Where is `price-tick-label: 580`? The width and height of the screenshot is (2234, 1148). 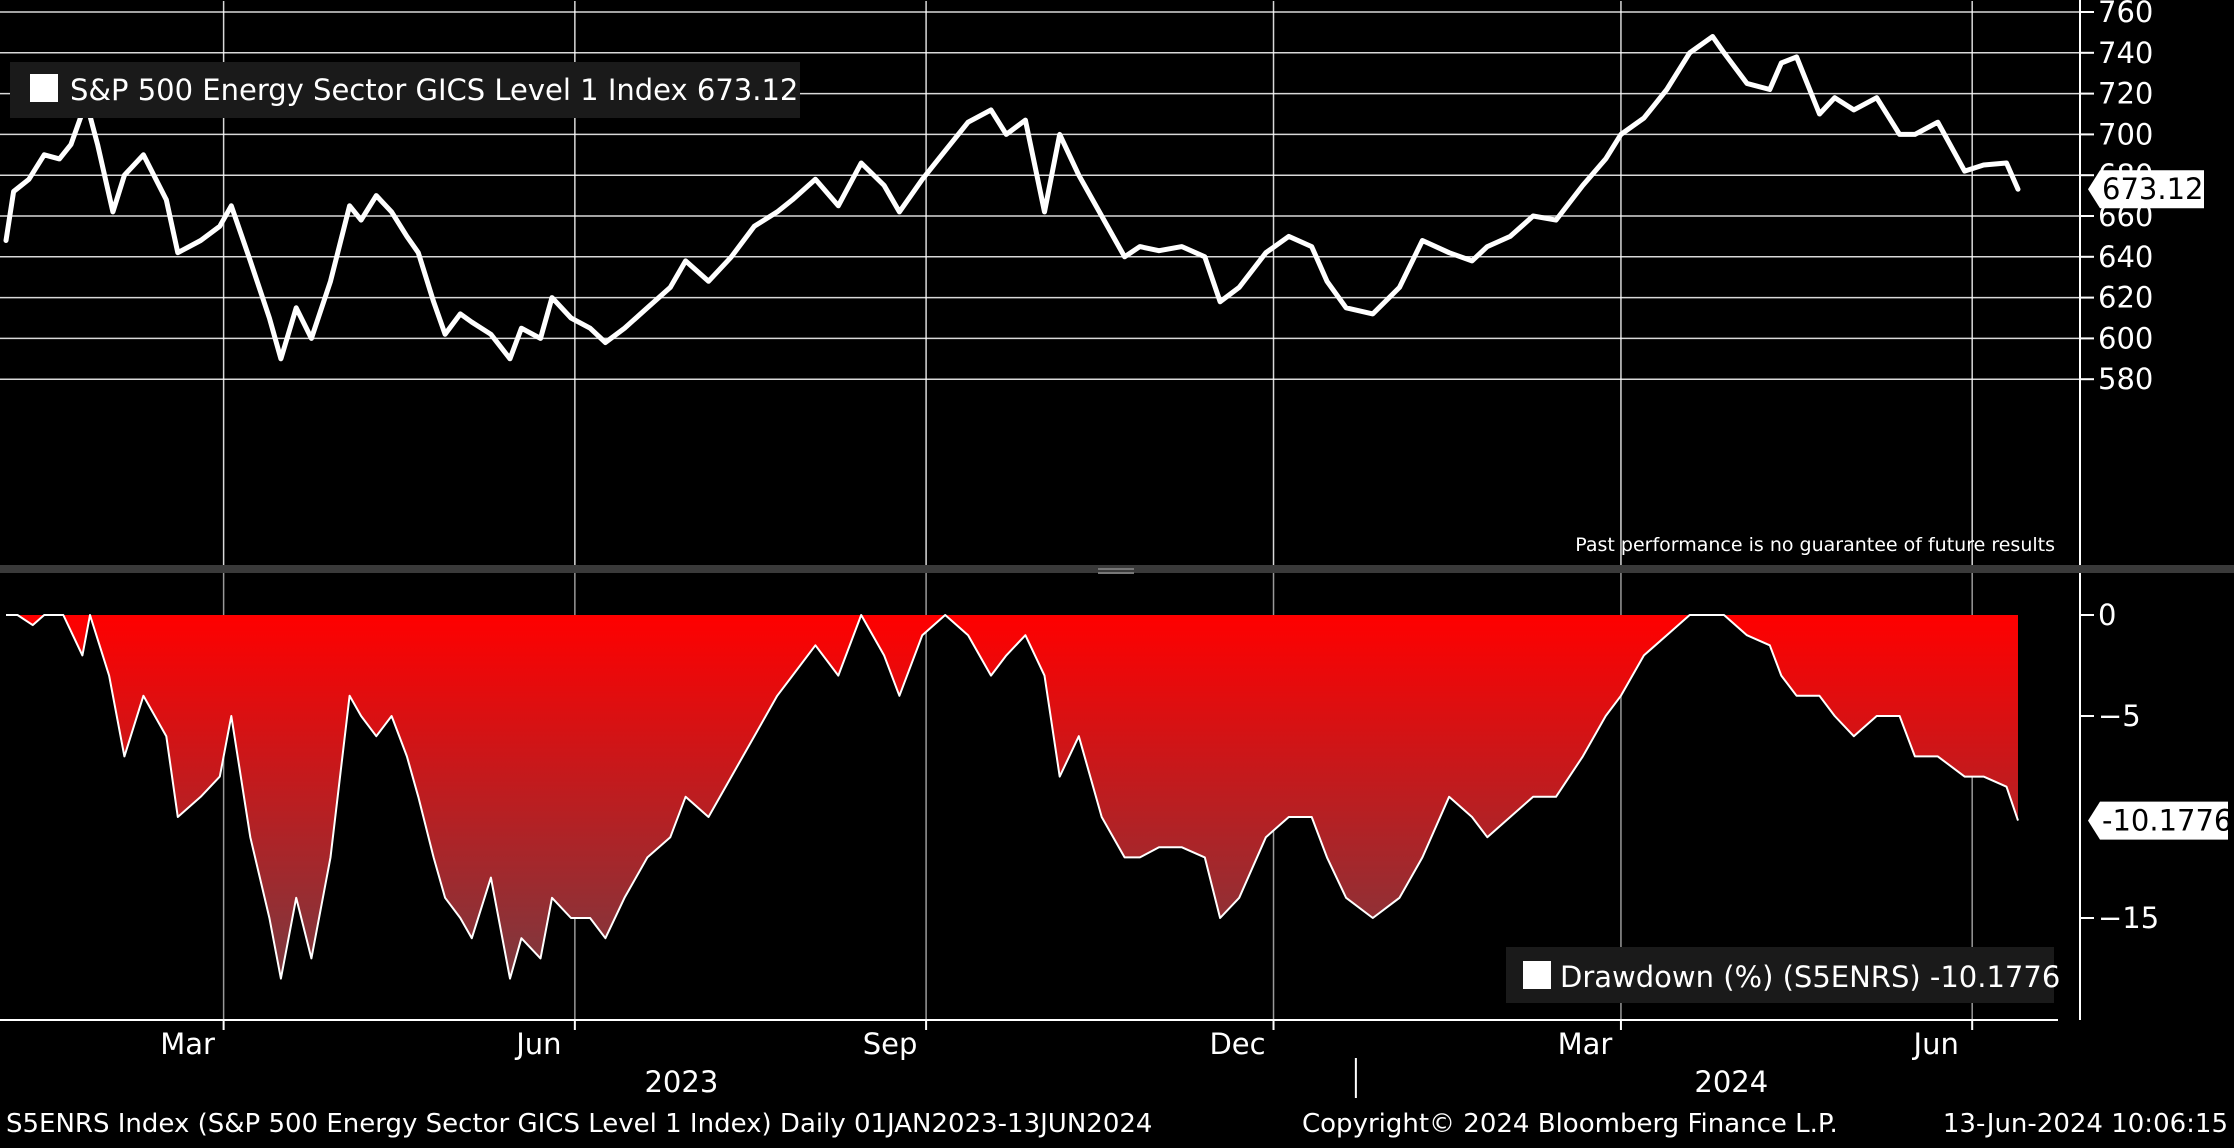
price-tick-label: 580 is located at coordinates (2125, 379).